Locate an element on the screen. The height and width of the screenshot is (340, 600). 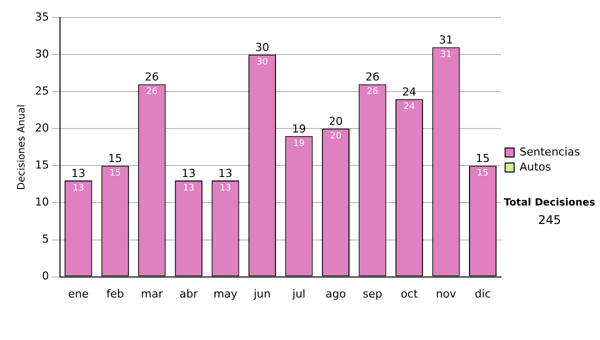
data-label: 24 is located at coordinates (410, 107).